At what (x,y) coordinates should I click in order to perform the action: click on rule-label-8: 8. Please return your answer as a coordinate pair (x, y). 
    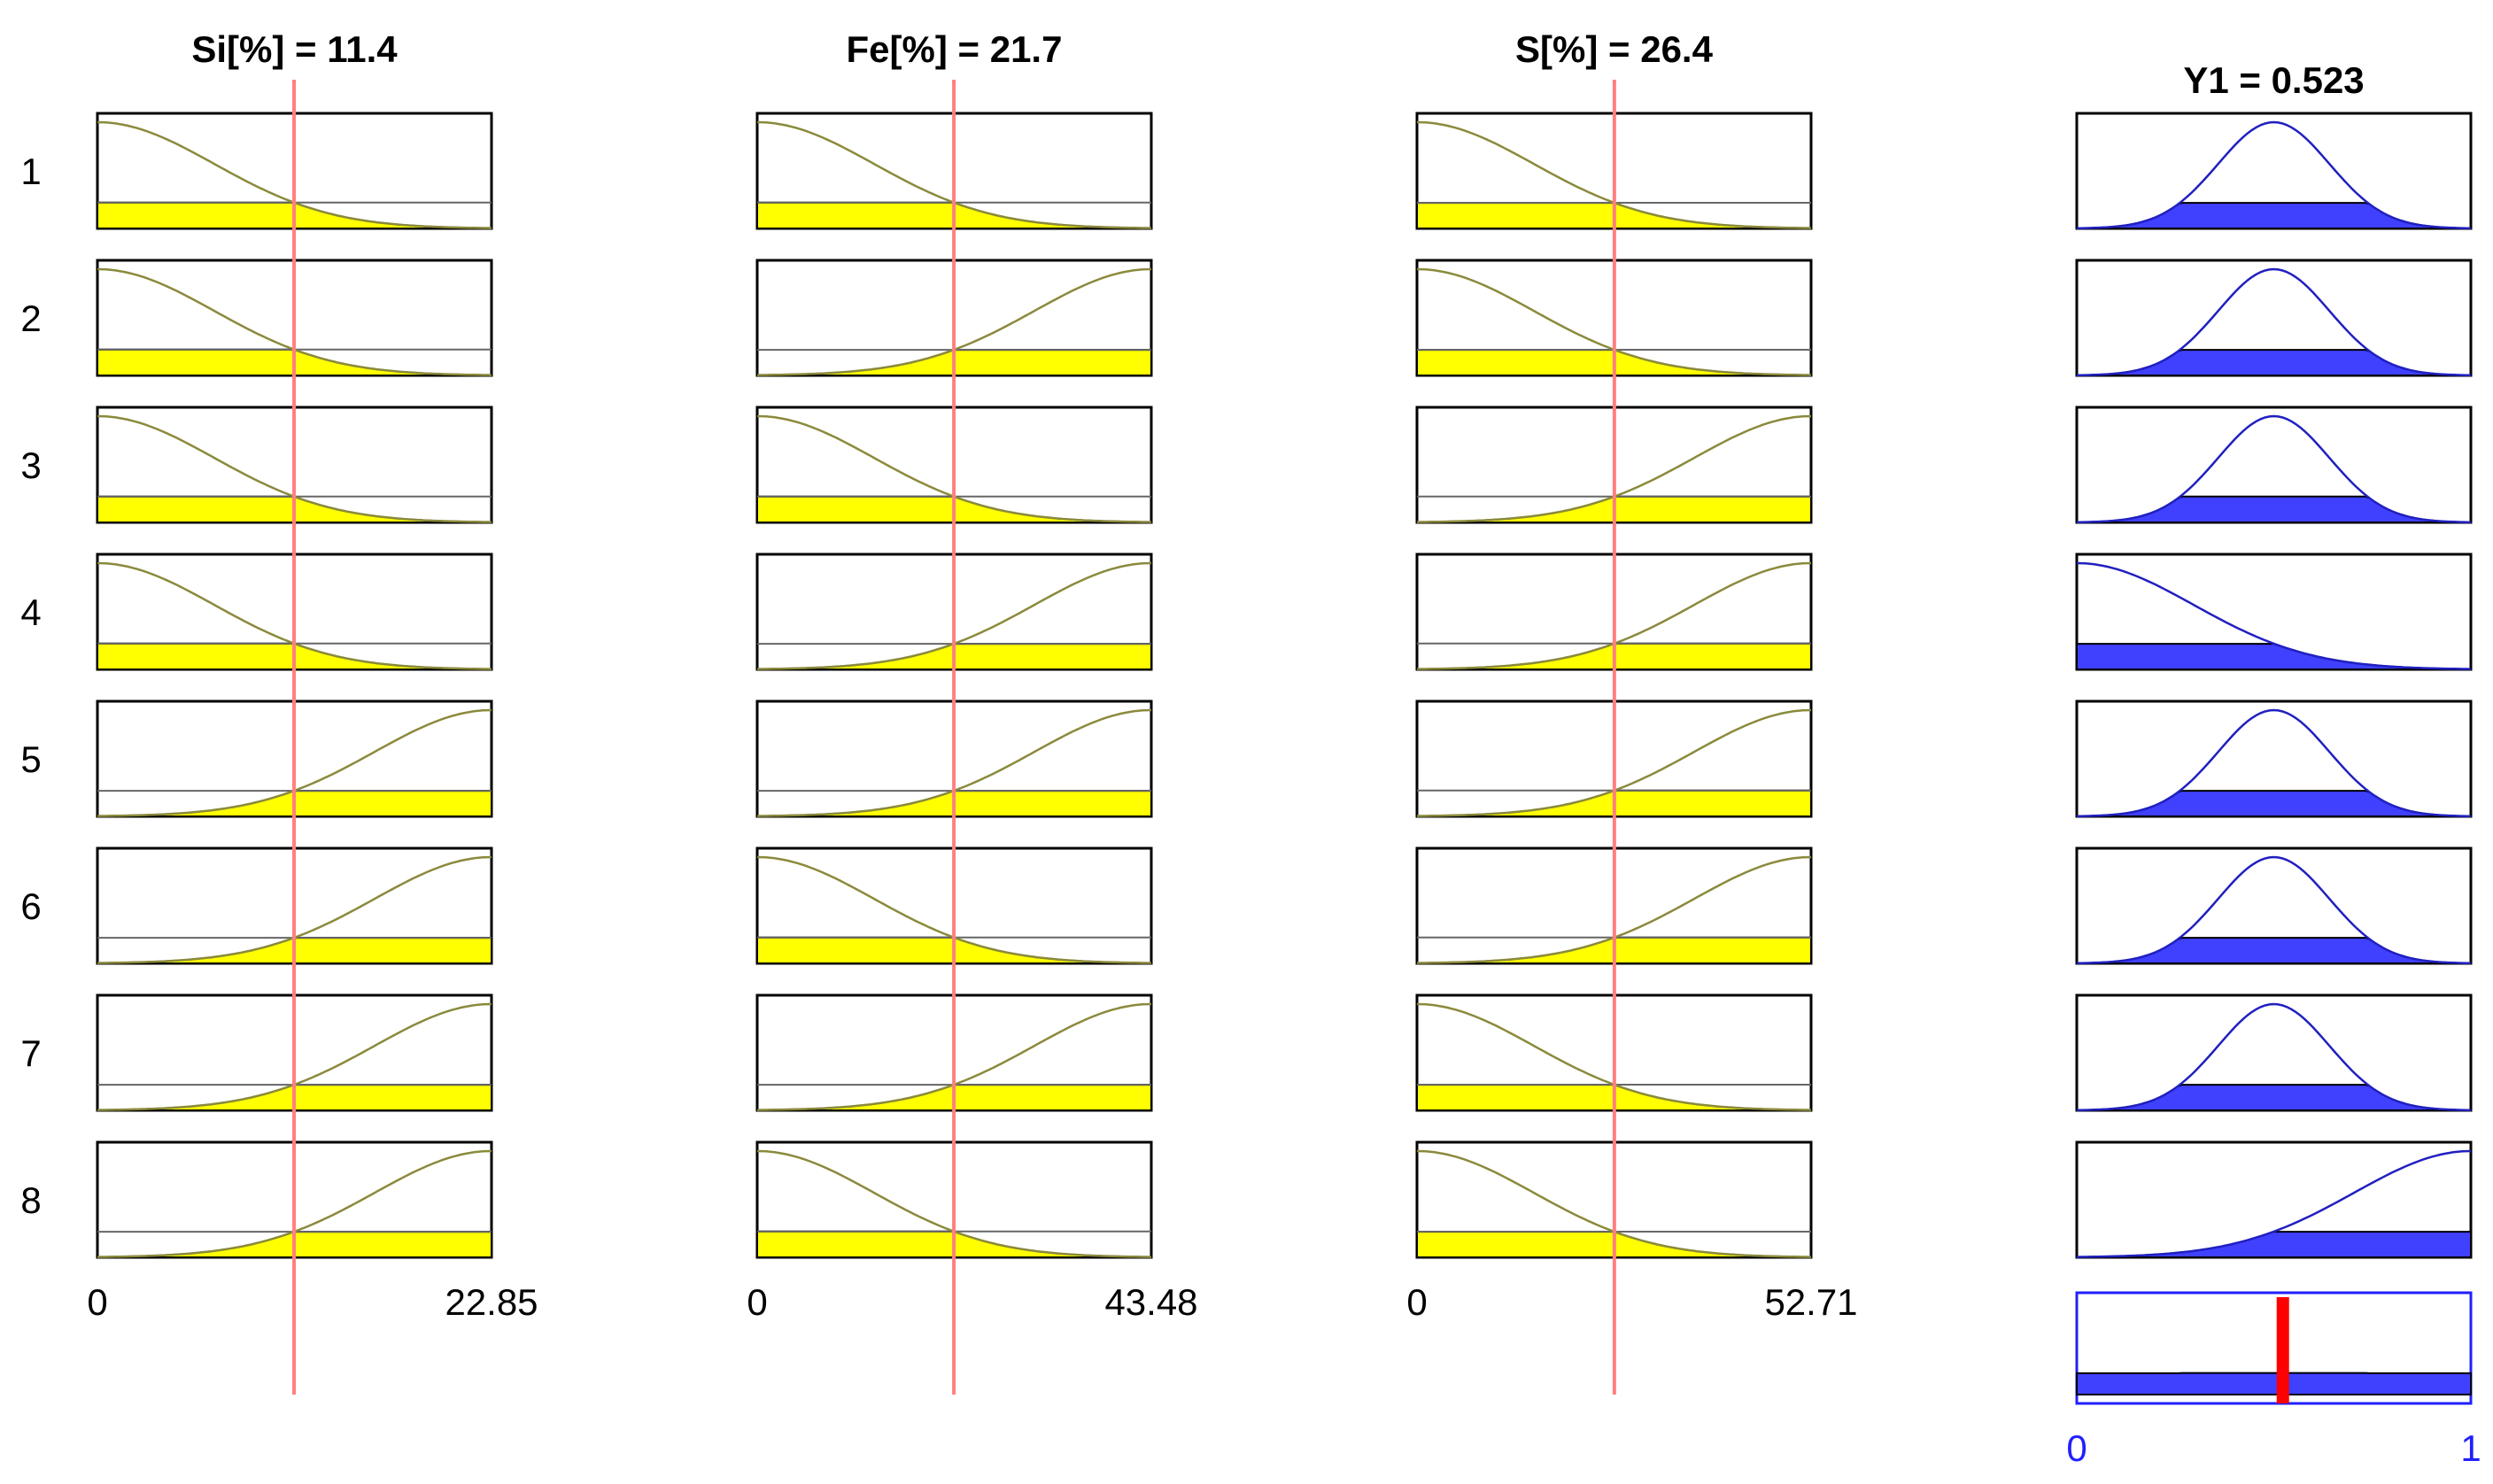
    Looking at the image, I should click on (31, 1200).